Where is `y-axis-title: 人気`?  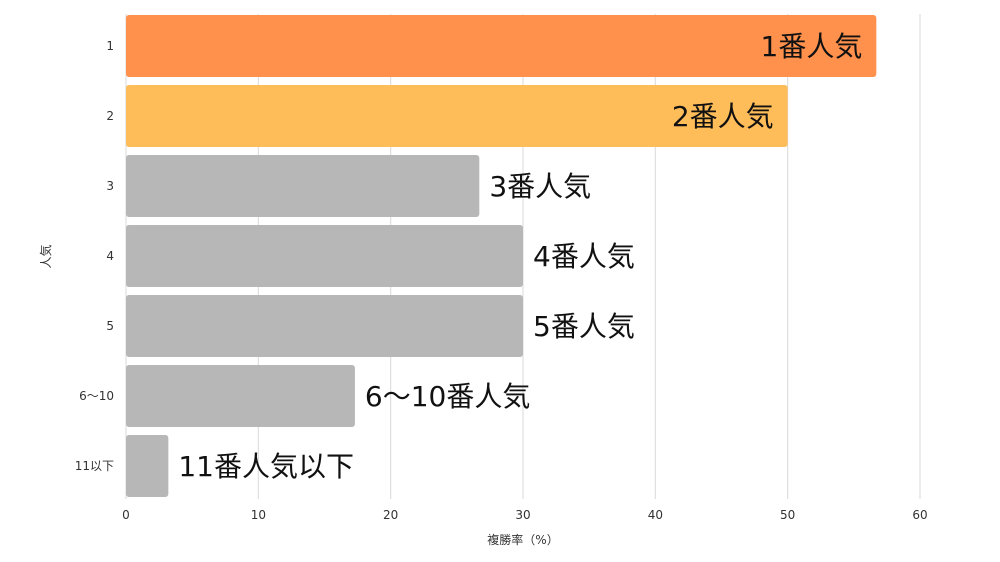 y-axis-title: 人気 is located at coordinates (45, 256).